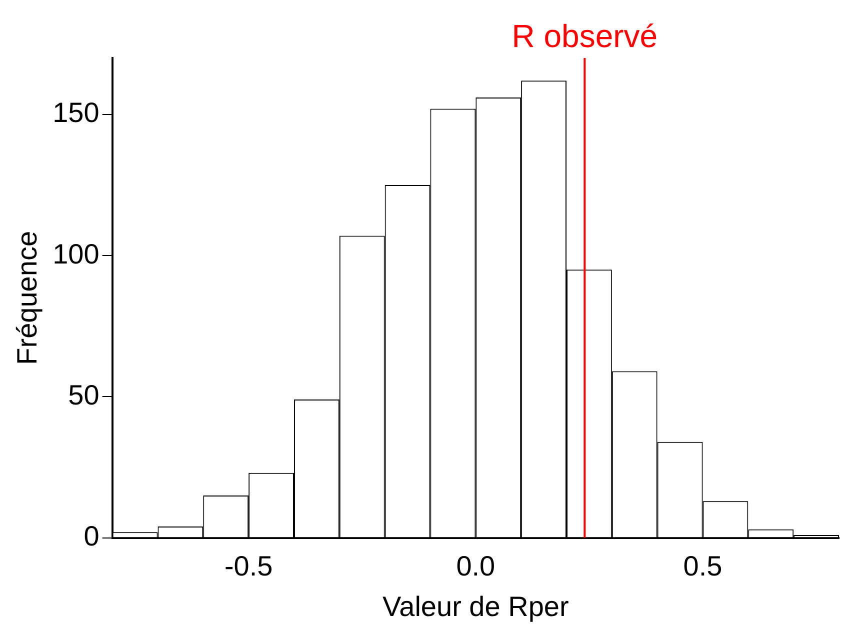 Image resolution: width=857 pixels, height=637 pixels. Describe the element at coordinates (84, 394) in the screenshot. I see `y-tick-label: 50` at that location.